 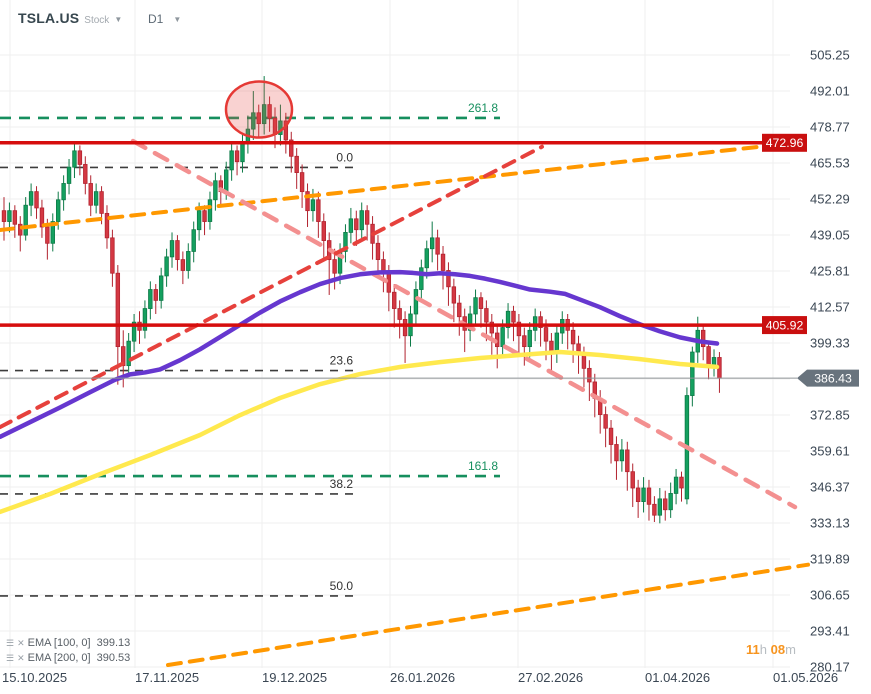 I want to click on price-axis-label: 505.25, so click(x=830, y=55).